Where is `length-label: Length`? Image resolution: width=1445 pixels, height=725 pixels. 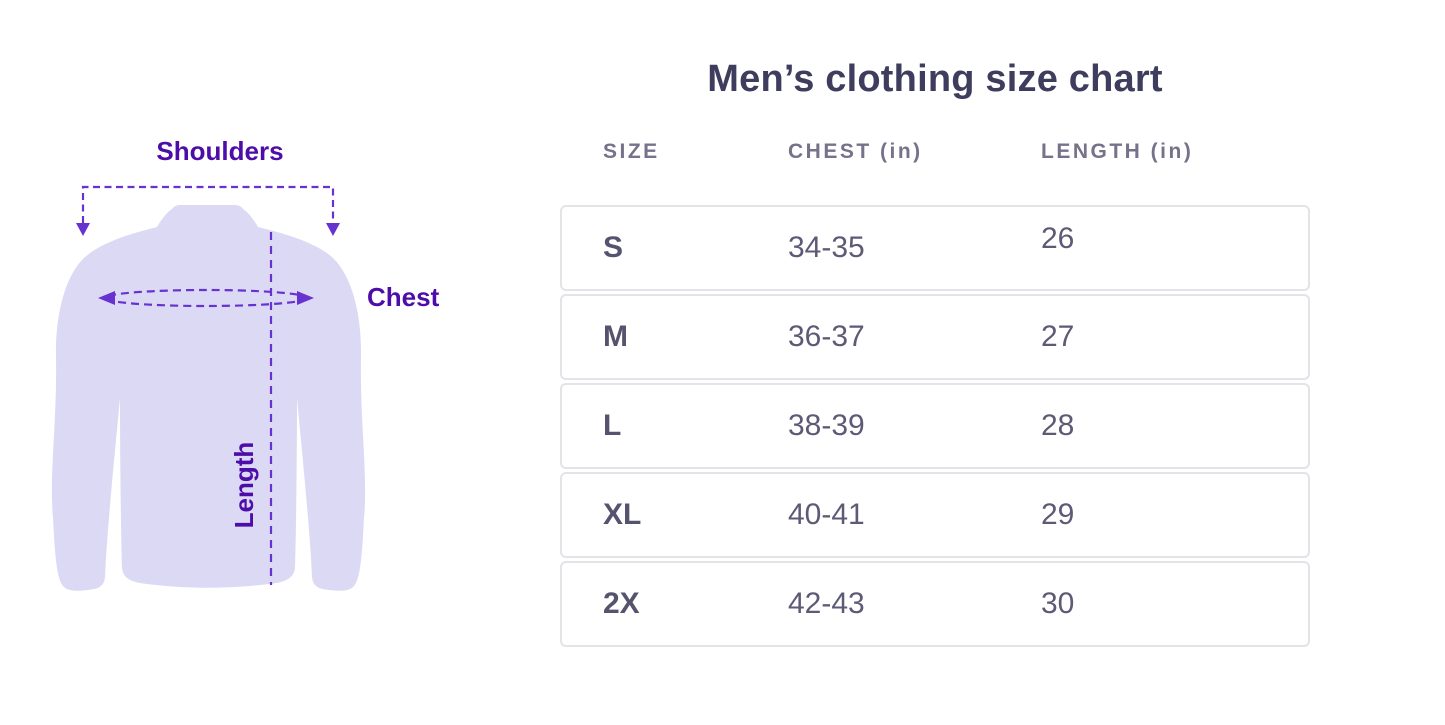
length-label: Length is located at coordinates (244, 485).